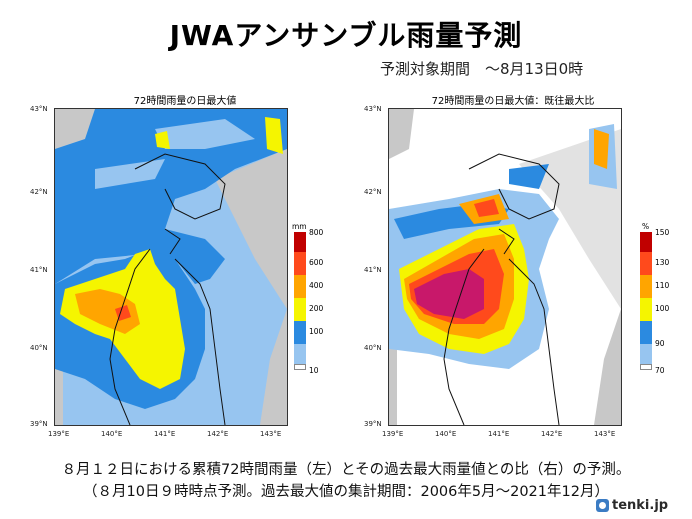 This screenshot has height=519, width=692. I want to click on forecast-period: 予測対象期間 ～8月13日0時, so click(482, 69).